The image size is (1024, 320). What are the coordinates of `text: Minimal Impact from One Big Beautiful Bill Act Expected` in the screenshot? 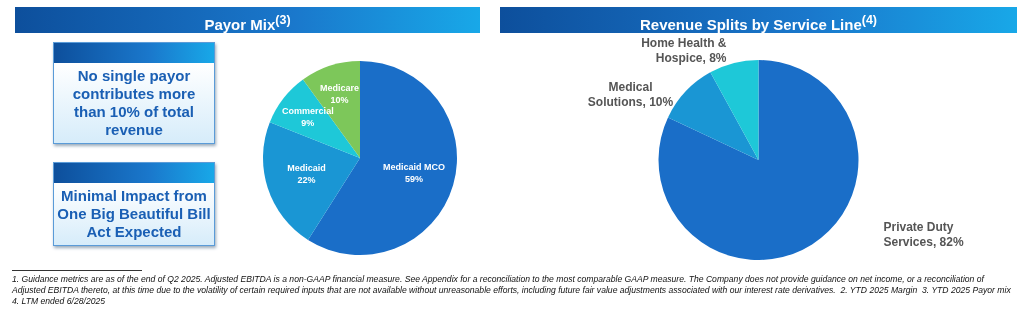 It's located at (134, 214).